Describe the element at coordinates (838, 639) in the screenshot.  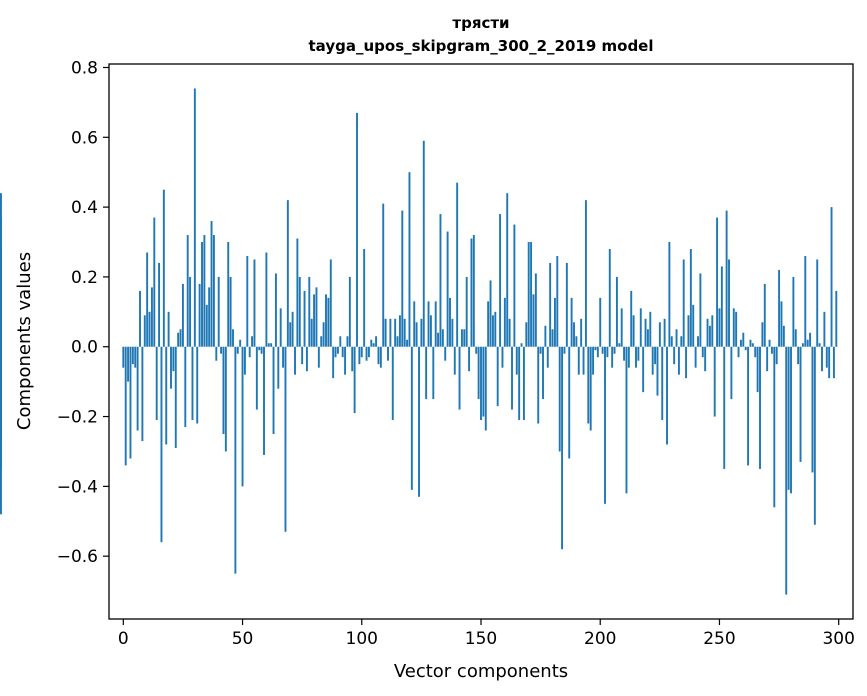
I see `x-tick-label: 300` at that location.